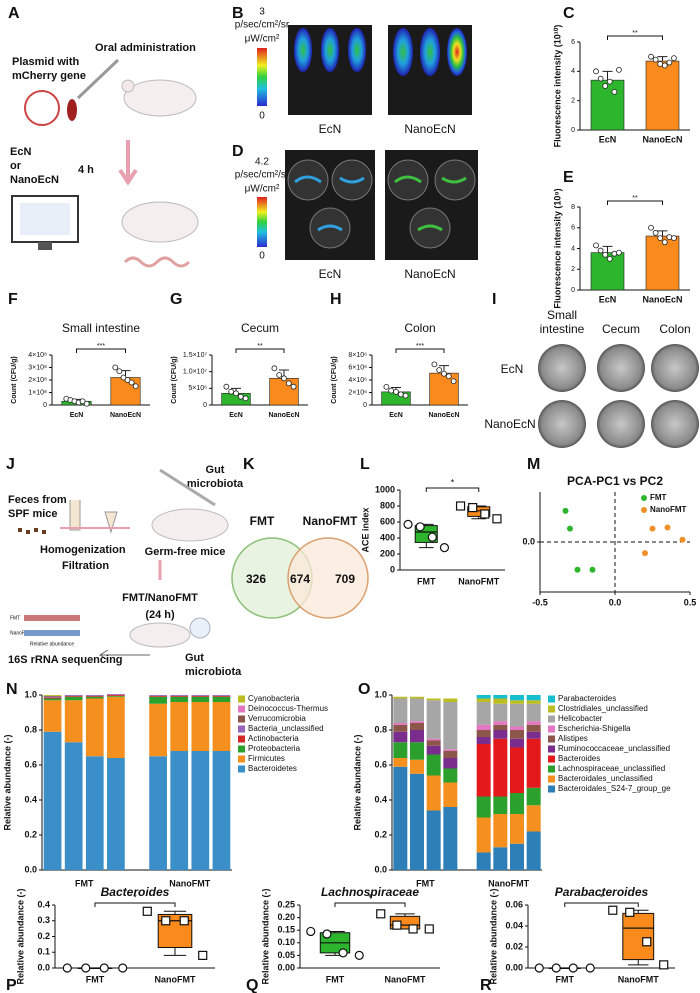 Image resolution: width=700 pixels, height=993 pixels. What do you see at coordinates (357, 355) in the screenshot?
I see `y-tick-label: 8×10⁶` at bounding box center [357, 355].